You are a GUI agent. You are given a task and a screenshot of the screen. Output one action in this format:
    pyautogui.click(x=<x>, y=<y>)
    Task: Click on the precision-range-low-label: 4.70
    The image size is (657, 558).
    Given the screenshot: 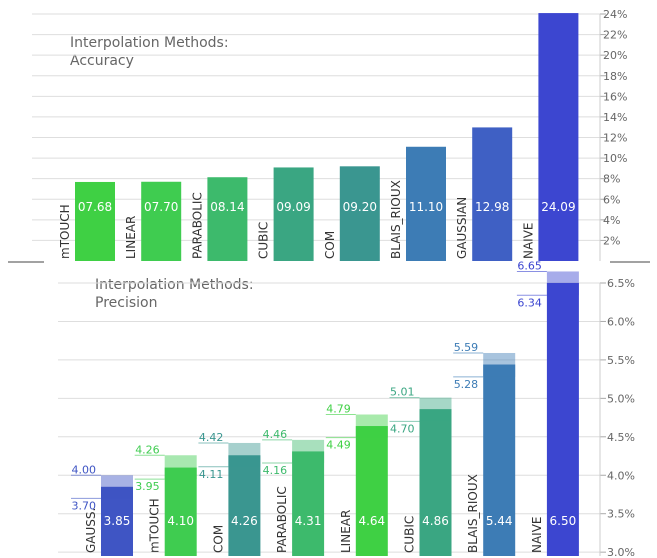 What is the action you would take?
    pyautogui.click(x=402, y=428)
    